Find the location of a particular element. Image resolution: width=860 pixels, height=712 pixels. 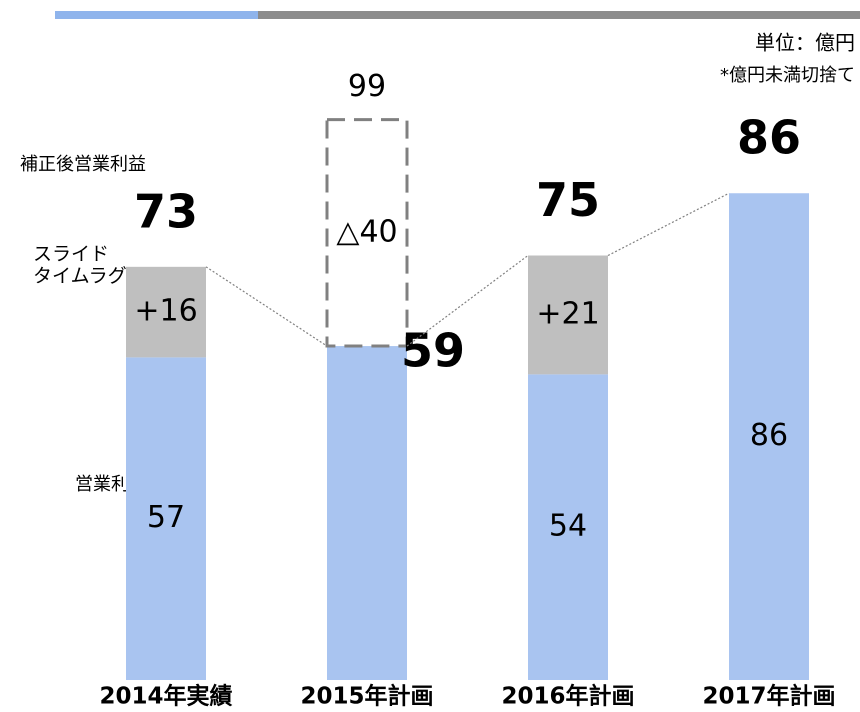

total: 86 is located at coordinates (769, 138).